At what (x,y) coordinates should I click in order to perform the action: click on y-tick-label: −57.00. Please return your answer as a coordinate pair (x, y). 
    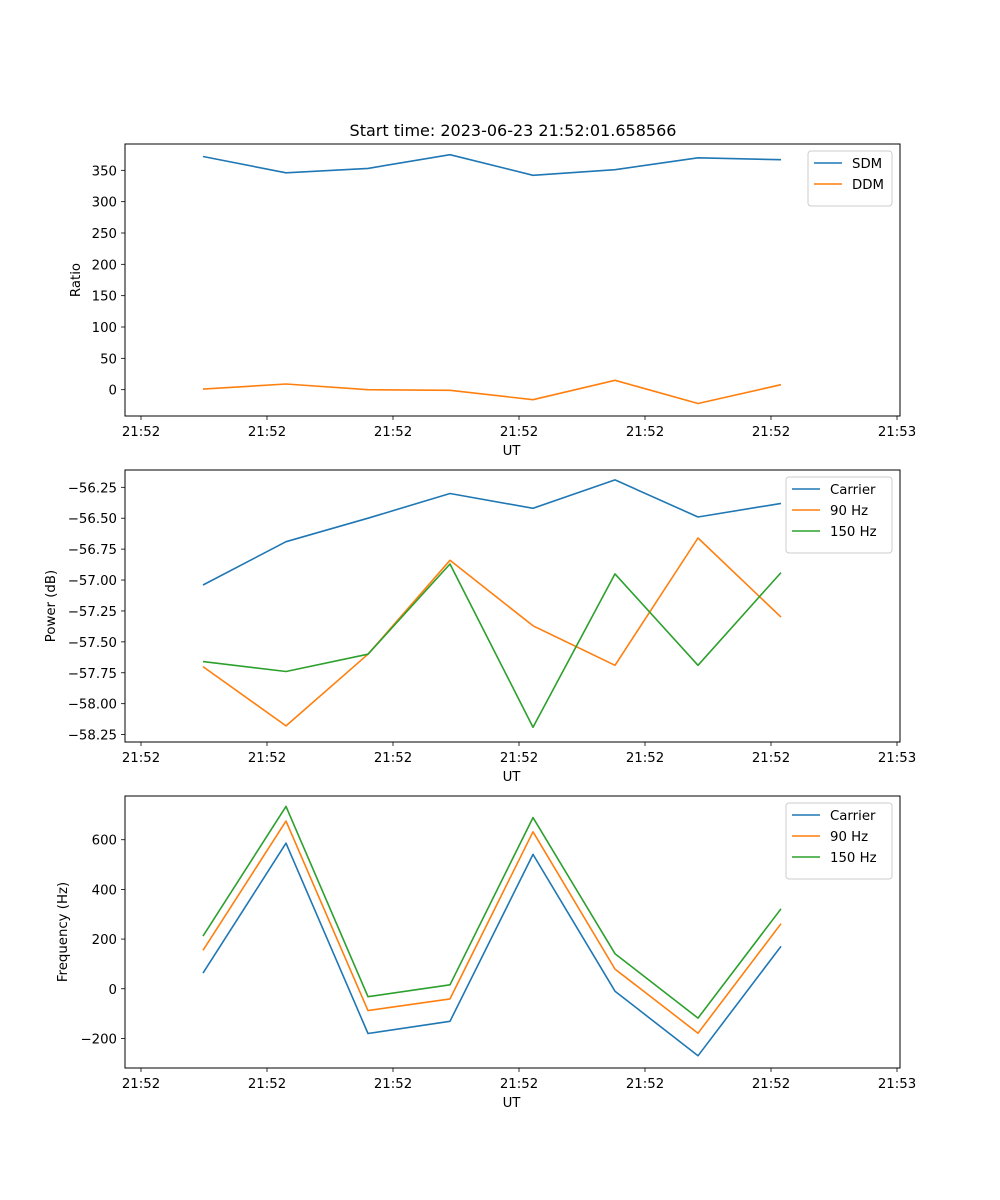
    Looking at the image, I should click on (92, 581).